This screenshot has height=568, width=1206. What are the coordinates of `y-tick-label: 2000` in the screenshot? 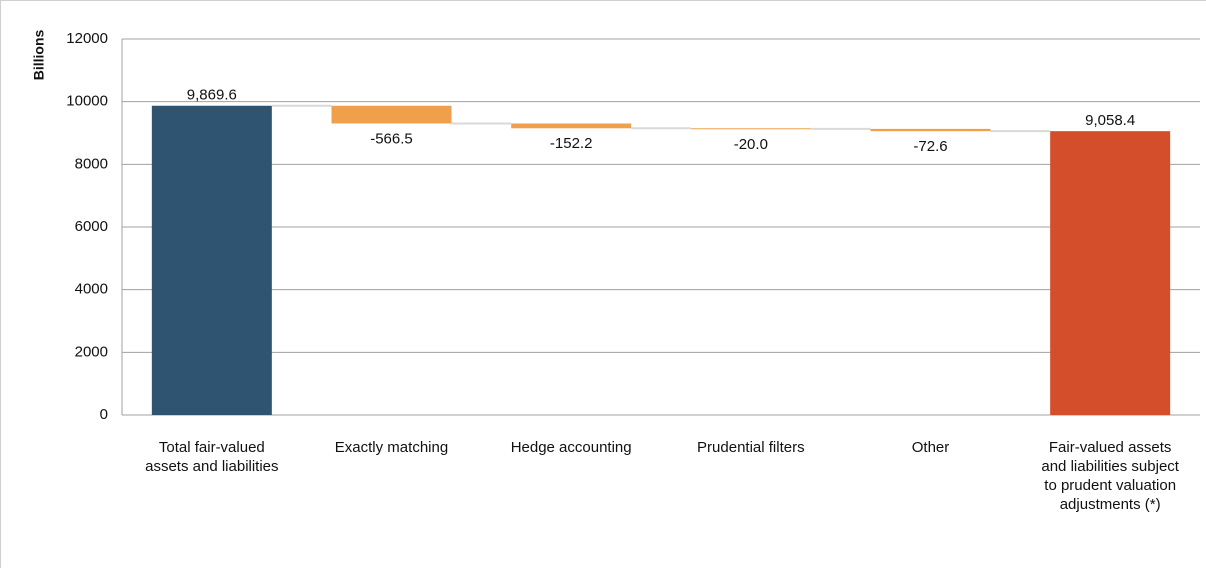 It's located at (91, 351).